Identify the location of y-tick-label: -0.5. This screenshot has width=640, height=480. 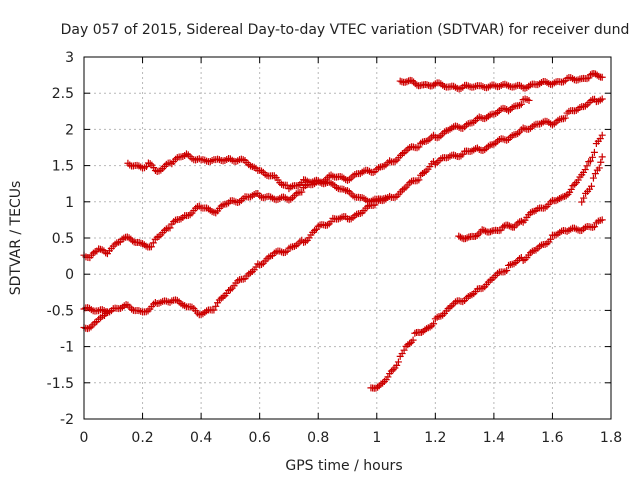
(60, 311).